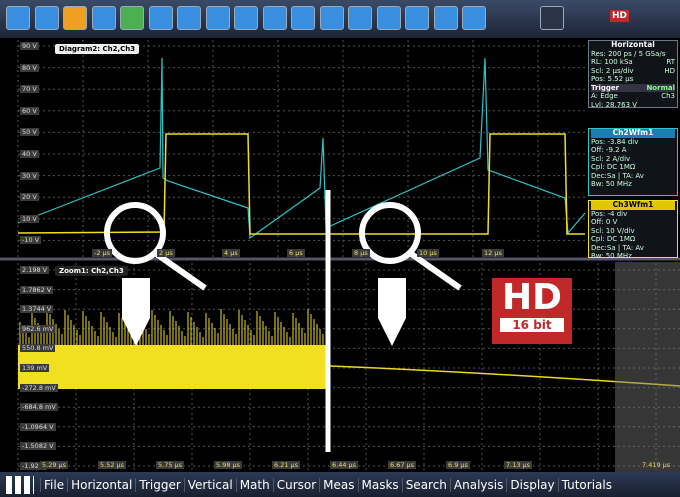 This screenshot has width=680, height=497. Describe the element at coordinates (504, 376) in the screenshot. I see `zoom-trace` at that location.